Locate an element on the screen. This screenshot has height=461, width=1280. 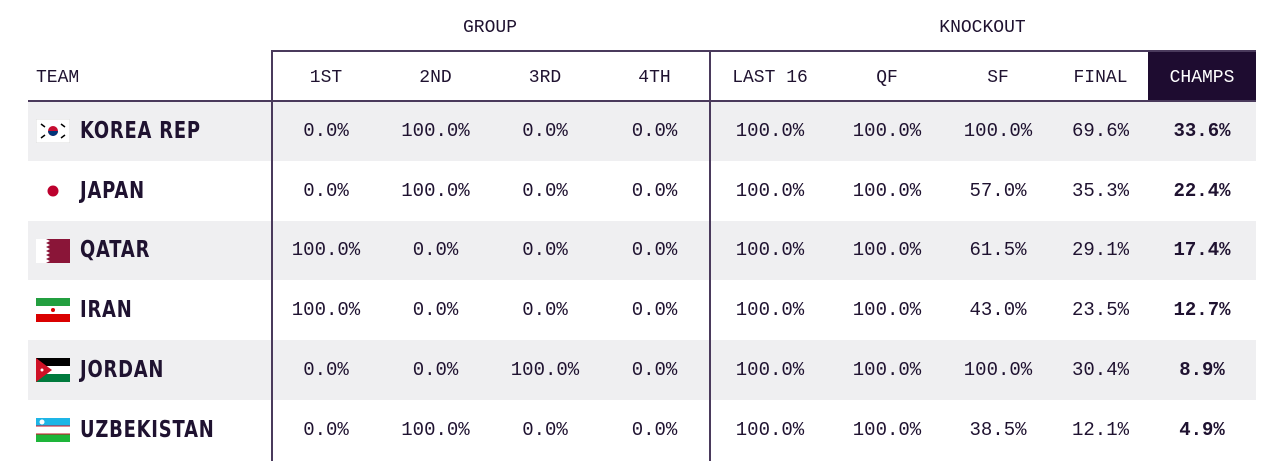
probability-cell: 23.5% is located at coordinates (1100, 310).